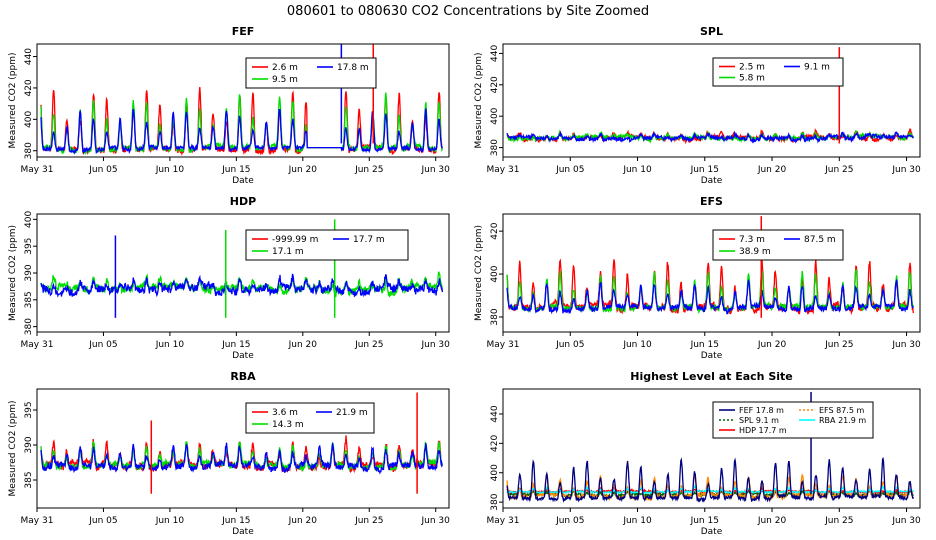 The height and width of the screenshot is (540, 936). Describe the element at coordinates (243, 376) in the screenshot. I see `panel-title: RBA` at that location.